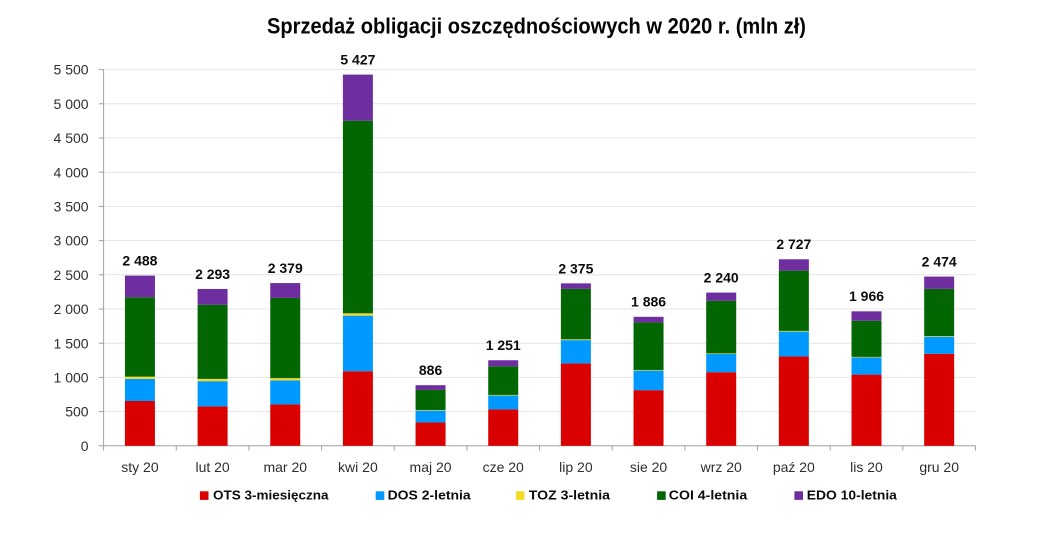 Image resolution: width=1046 pixels, height=542 pixels. I want to click on svg-text: 2 293, so click(212, 274).